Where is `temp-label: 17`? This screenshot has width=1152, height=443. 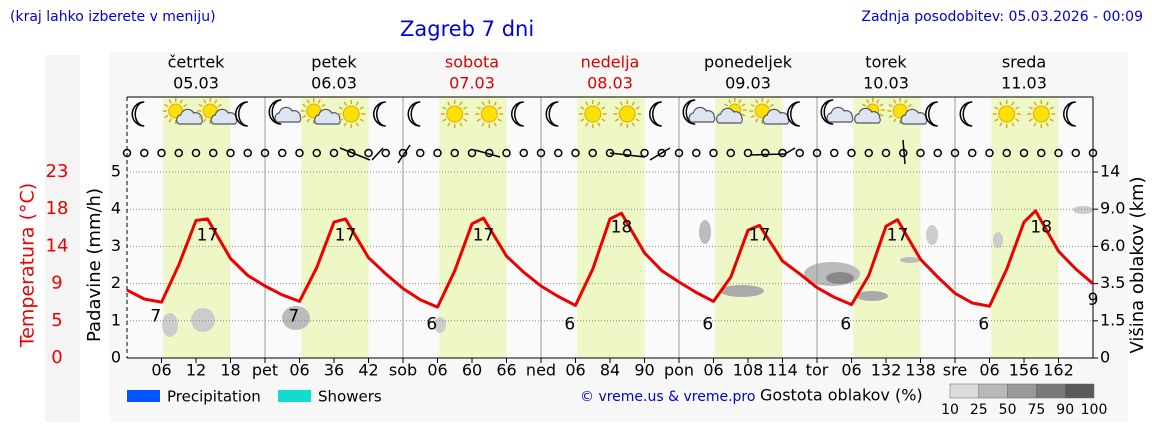 temp-label: 17 is located at coordinates (898, 236).